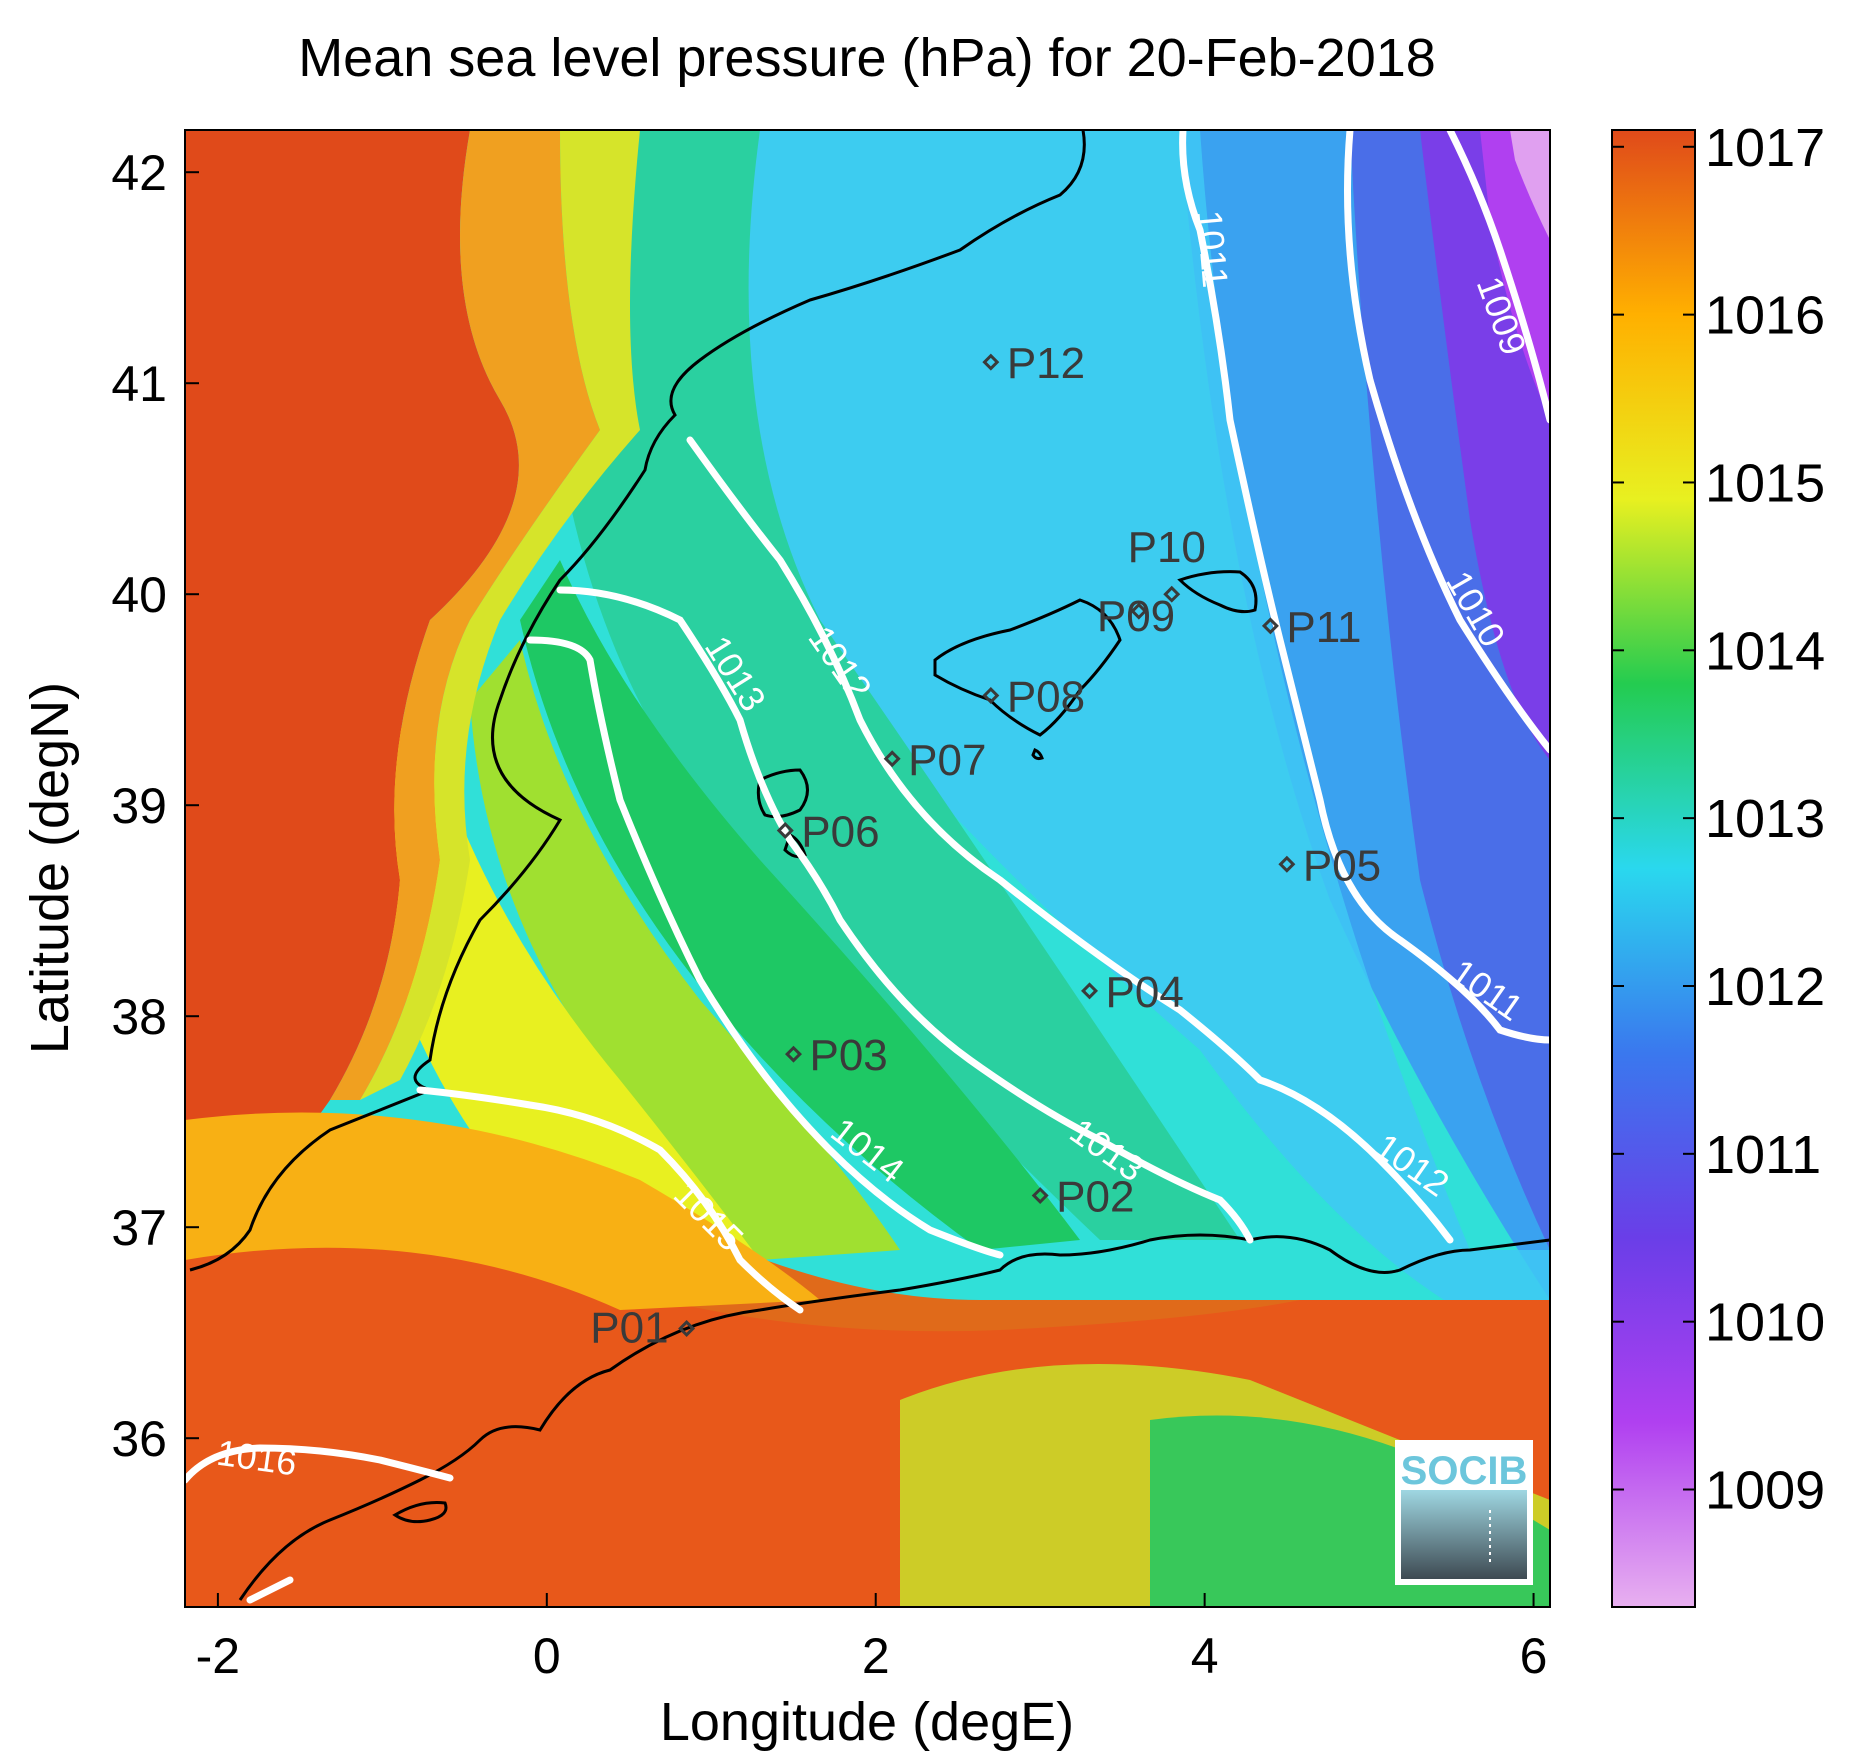 Image resolution: width=1854 pixels, height=1758 pixels. What do you see at coordinates (1765, 1491) in the screenshot?
I see `colorbar-tick-label: 1009` at bounding box center [1765, 1491].